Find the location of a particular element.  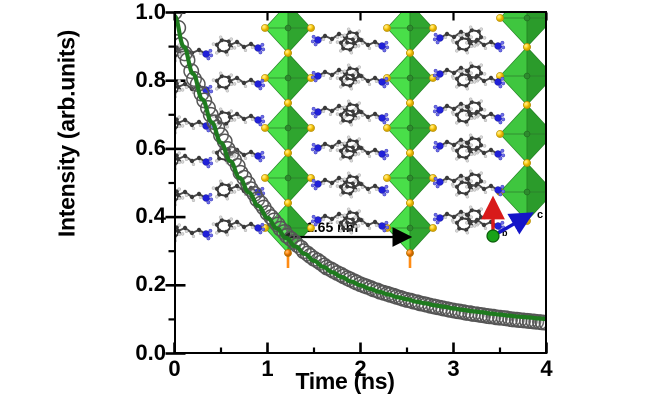

y-tick-label: 0.0 is located at coordinates (150, 352).